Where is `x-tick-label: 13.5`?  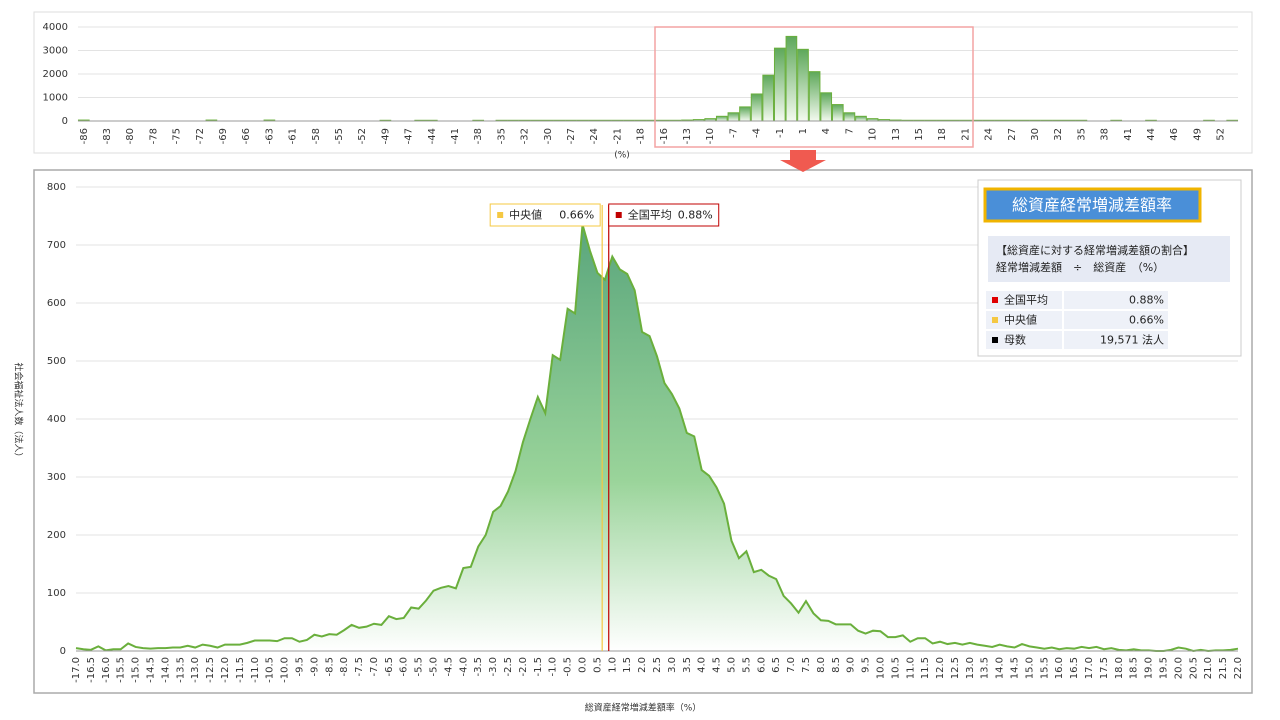 x-tick-label: 13.5 is located at coordinates (985, 668).